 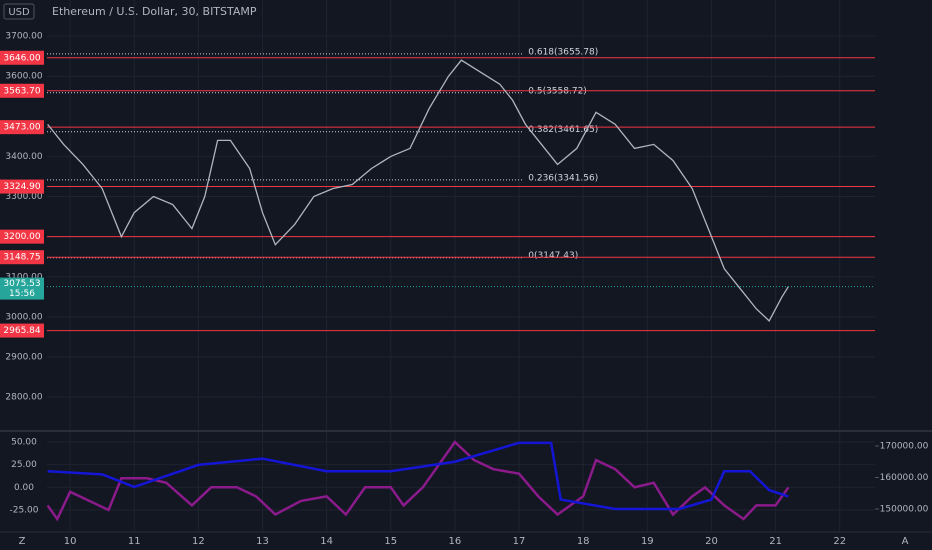 I want to click on y-tick-label: -25.00, so click(x=23, y=510).